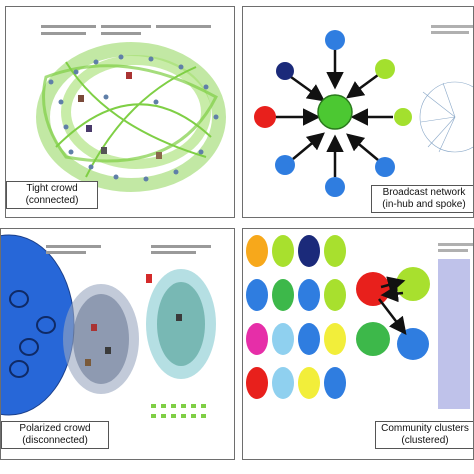 This screenshot has width=474, height=474. I want to click on caption-broadcast-network: Broadcast network (in-hub and spoke), so click(422, 199).